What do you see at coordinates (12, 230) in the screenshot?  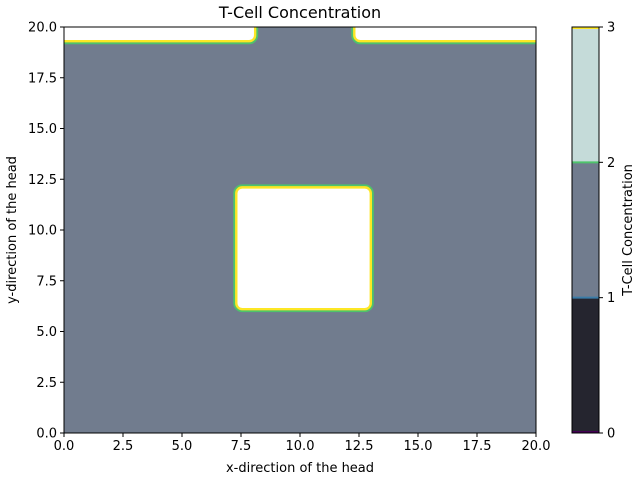 I see `y-axis-label: y-direction of the head` at bounding box center [12, 230].